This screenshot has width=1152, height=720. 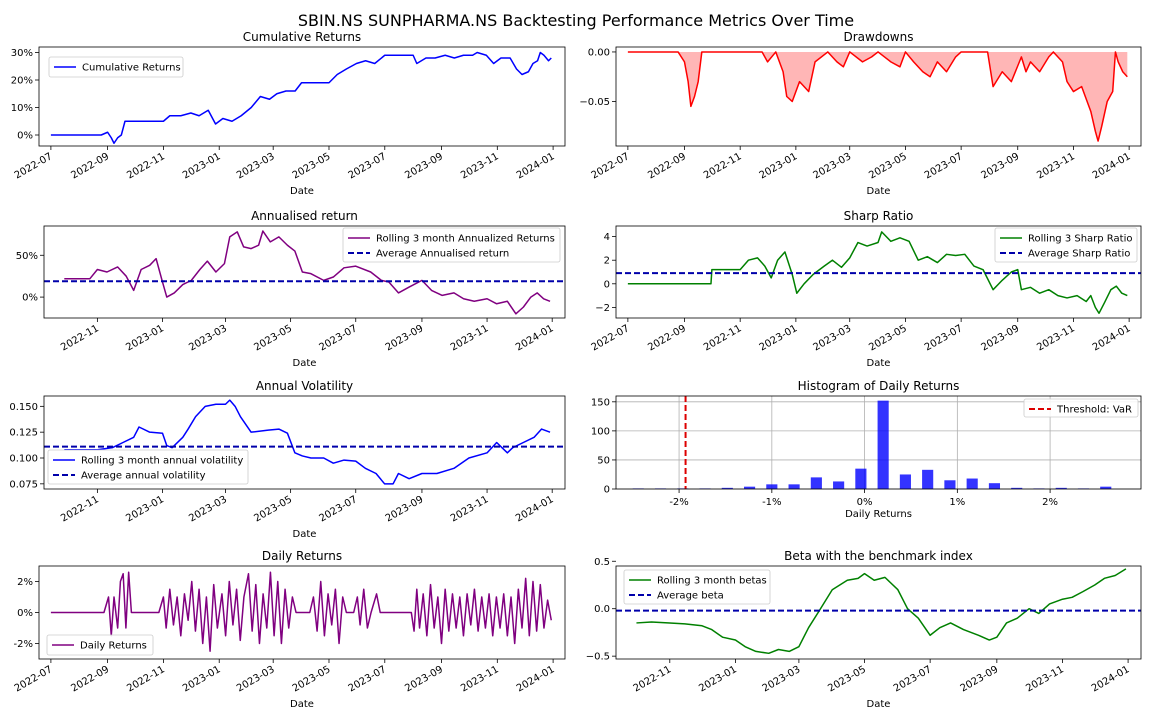 I want to click on beta-xtick-label: 2023-03, so click(x=782, y=679).